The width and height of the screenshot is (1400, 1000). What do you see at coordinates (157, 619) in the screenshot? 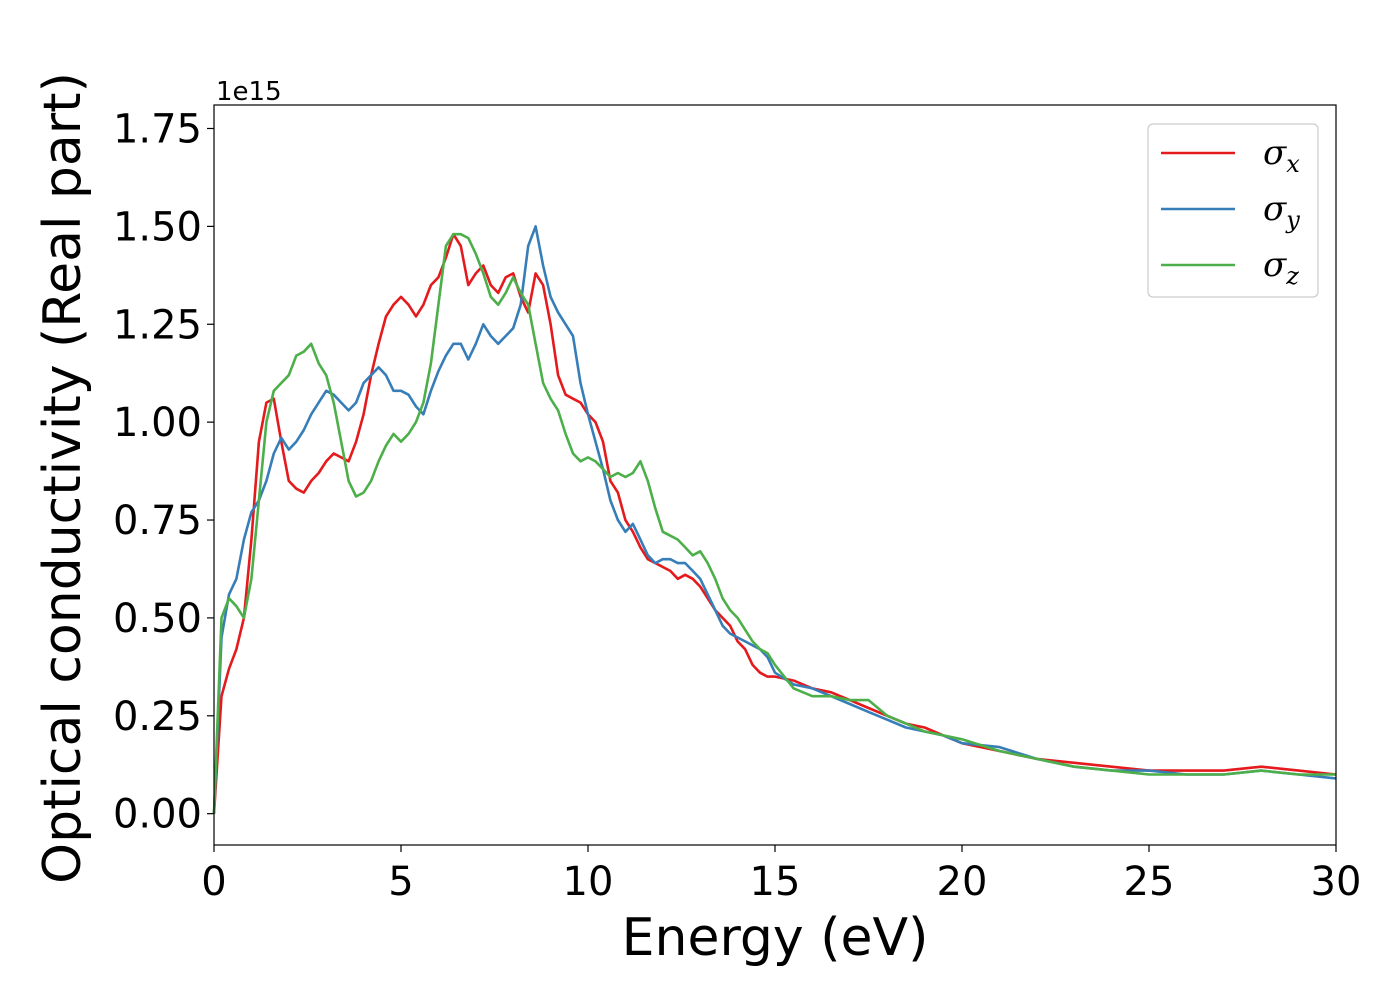
I see `y-tick-label: 0.50` at bounding box center [157, 619].